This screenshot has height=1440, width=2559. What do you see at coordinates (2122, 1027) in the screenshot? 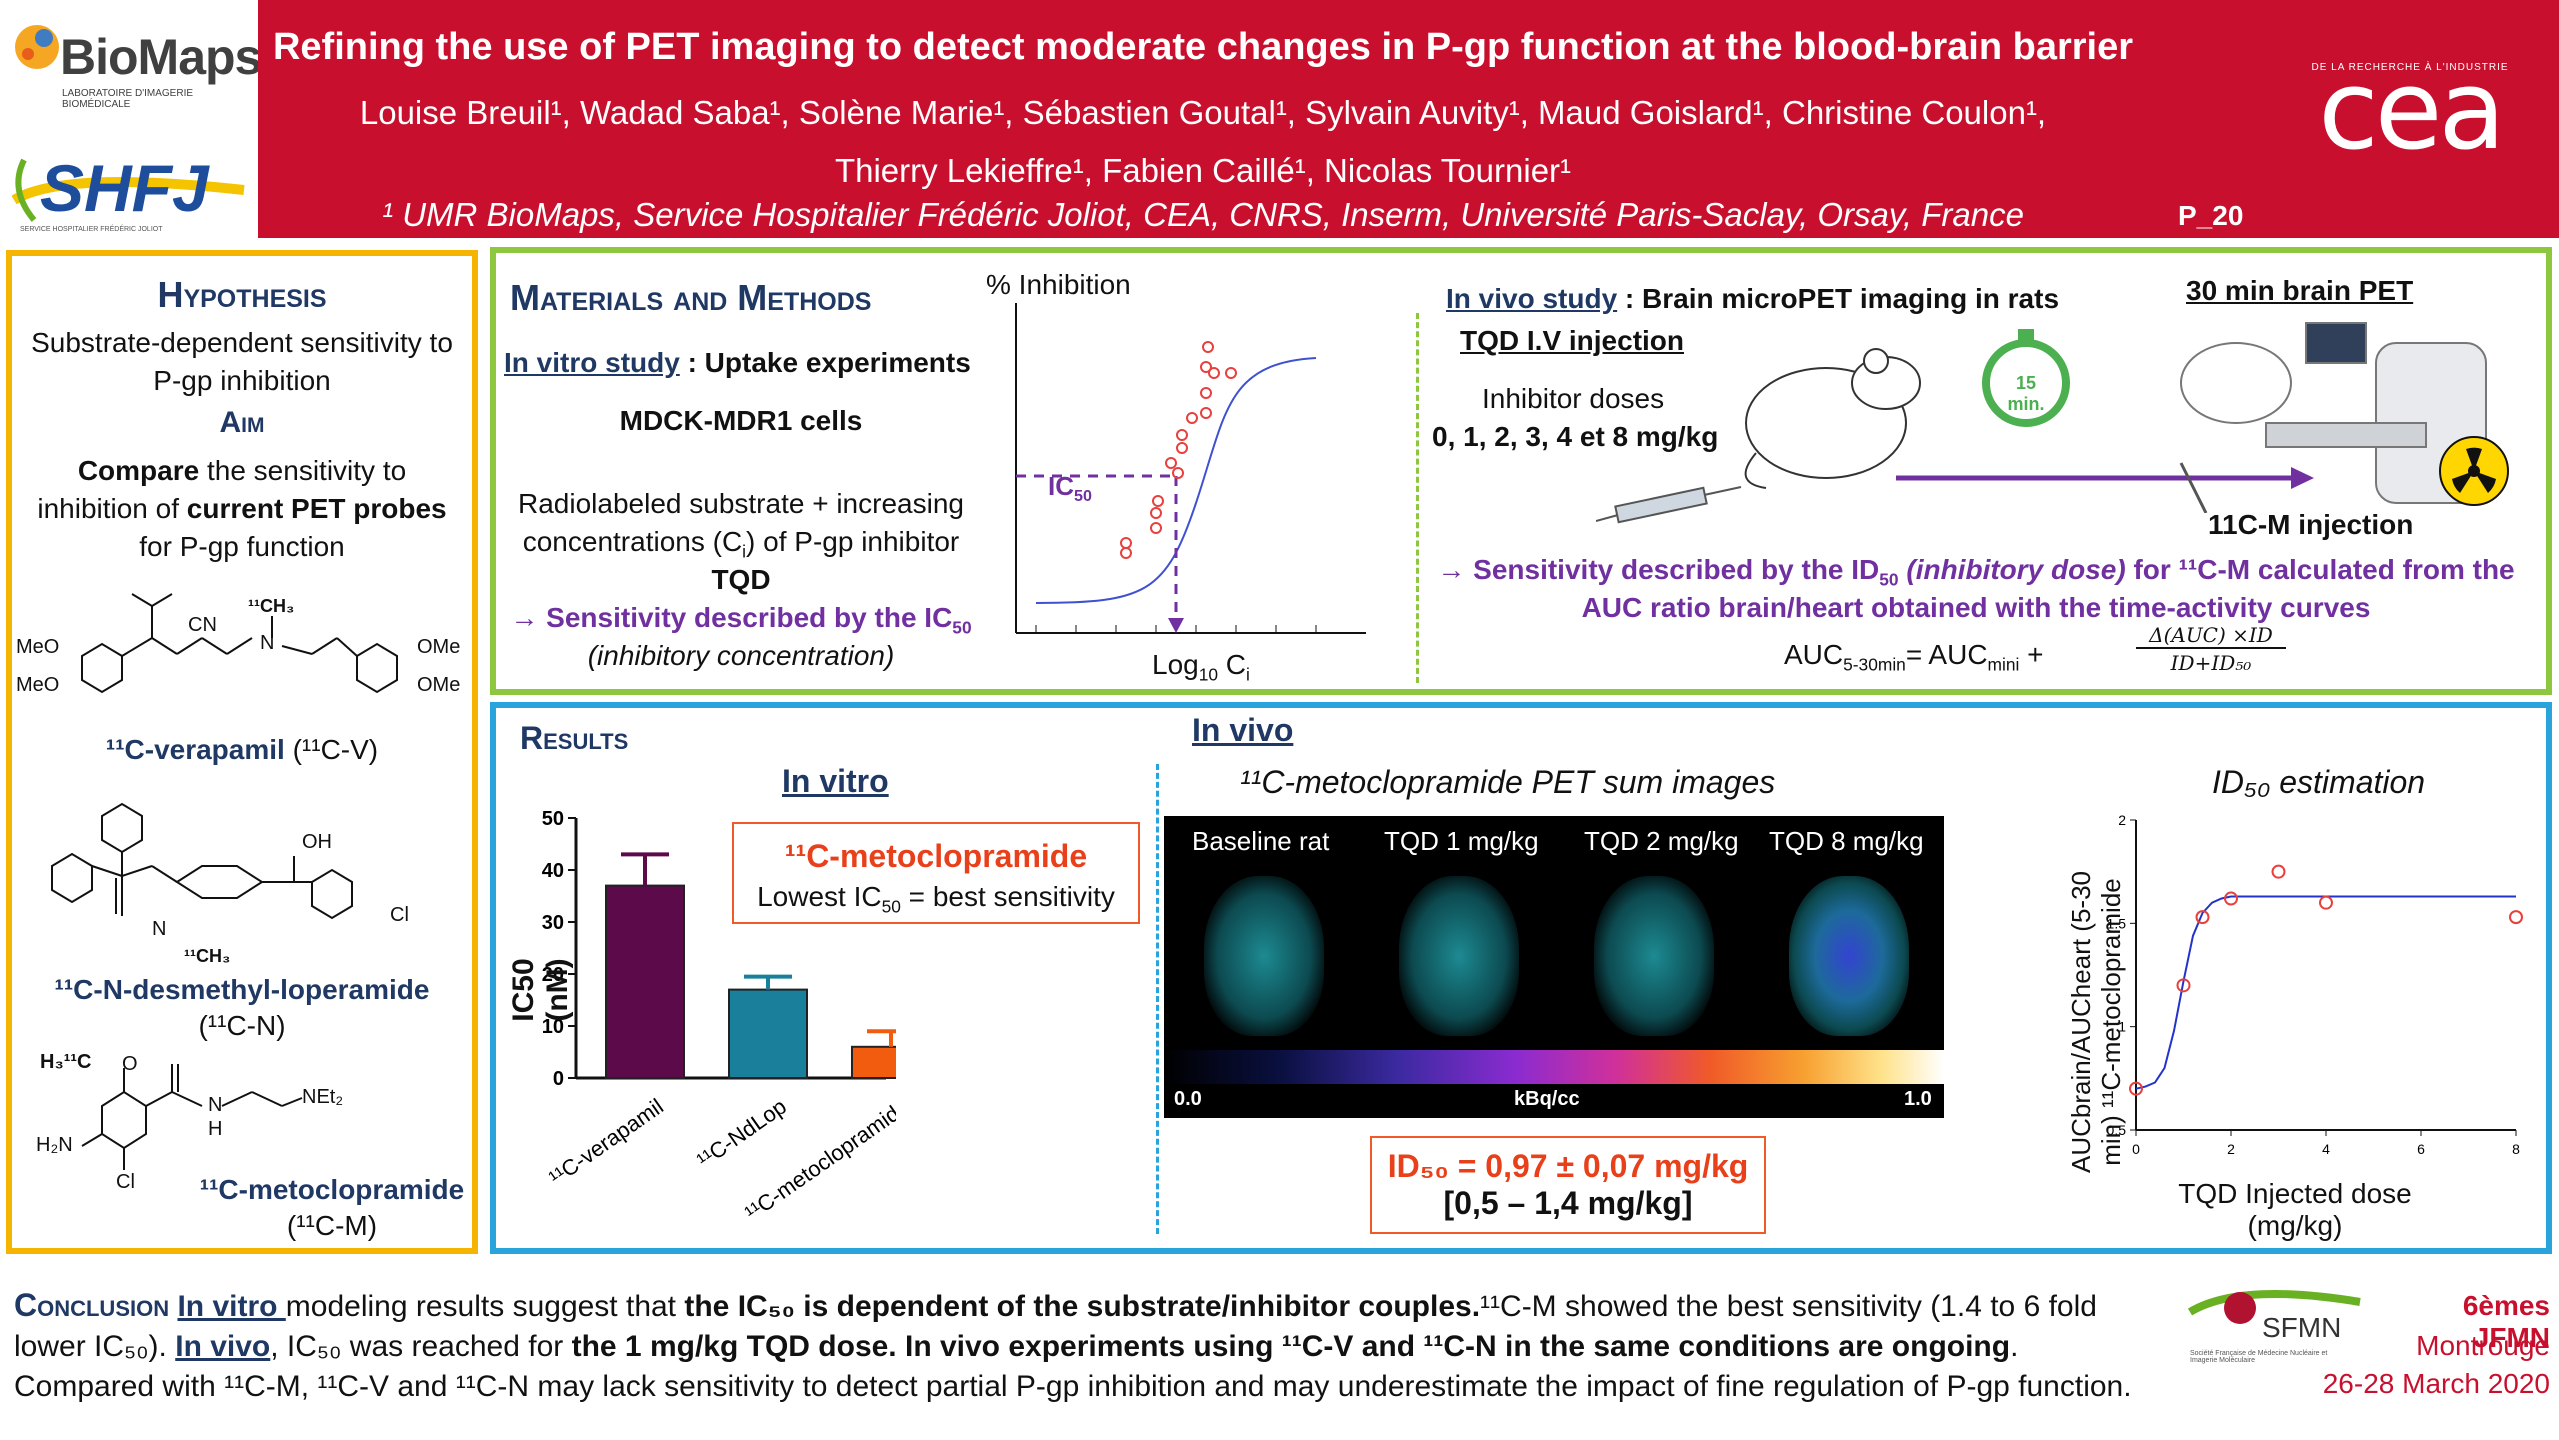
I see `id50-y-tick-label: 1` at bounding box center [2122, 1027].